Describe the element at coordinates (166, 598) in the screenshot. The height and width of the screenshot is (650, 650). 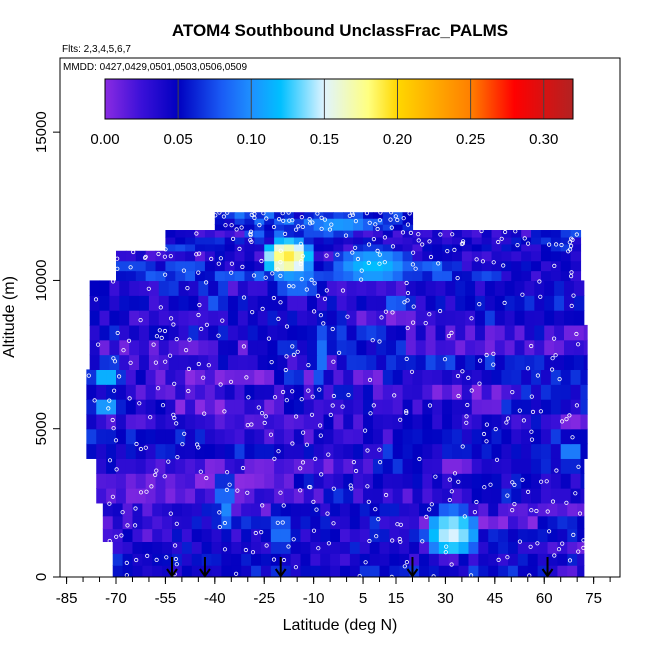
I see `x-tick-label: -55` at that location.